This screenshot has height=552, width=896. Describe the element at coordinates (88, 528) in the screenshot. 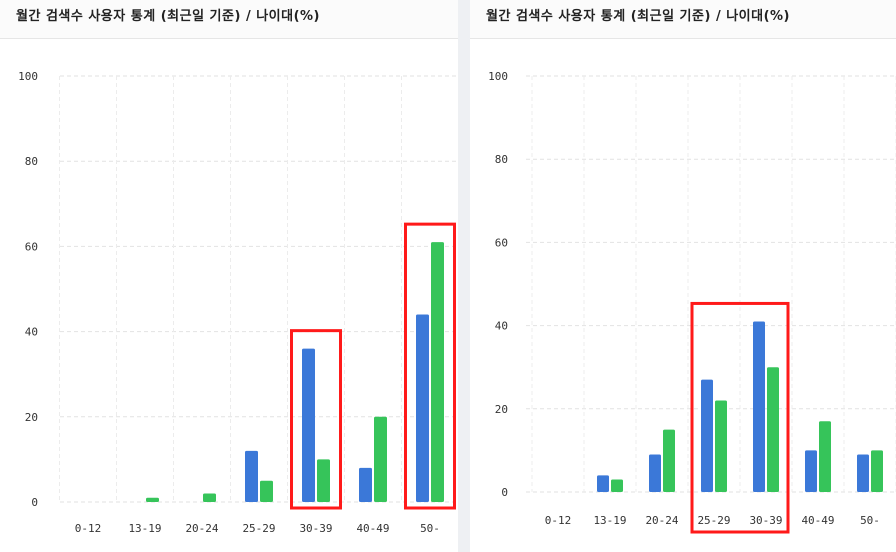

I see `left-x-tick-label: 0-12` at that location.